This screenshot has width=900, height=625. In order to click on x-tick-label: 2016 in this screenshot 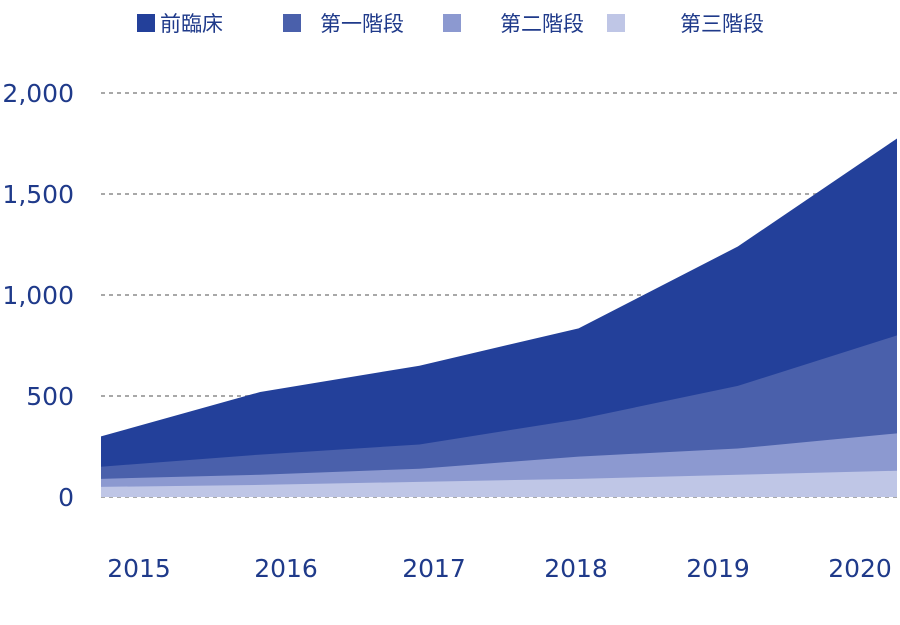, I will do `click(286, 568)`.